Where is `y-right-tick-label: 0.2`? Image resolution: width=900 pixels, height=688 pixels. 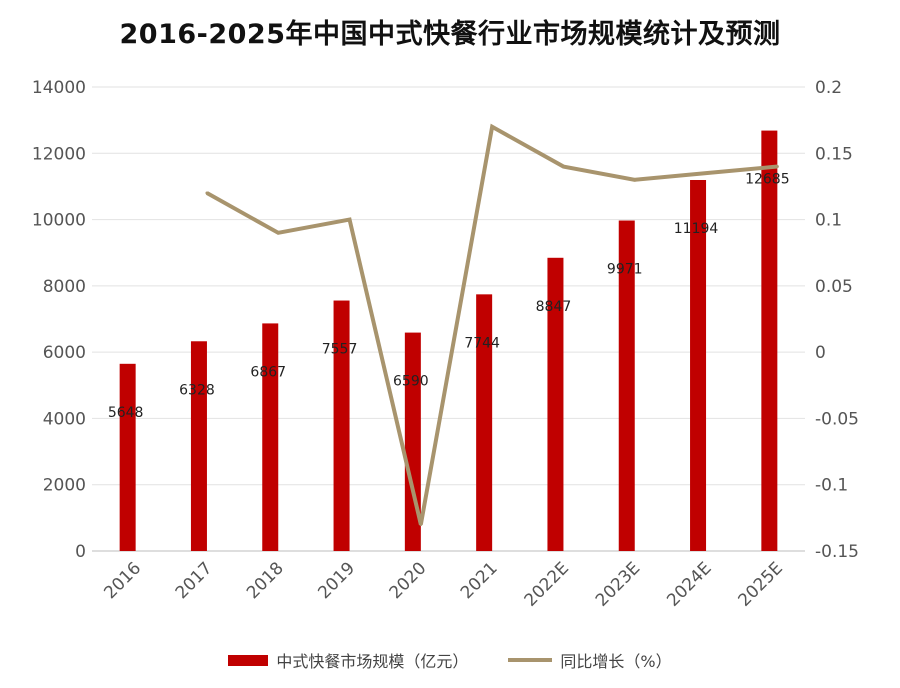 y-right-tick-label: 0.2 is located at coordinates (828, 88).